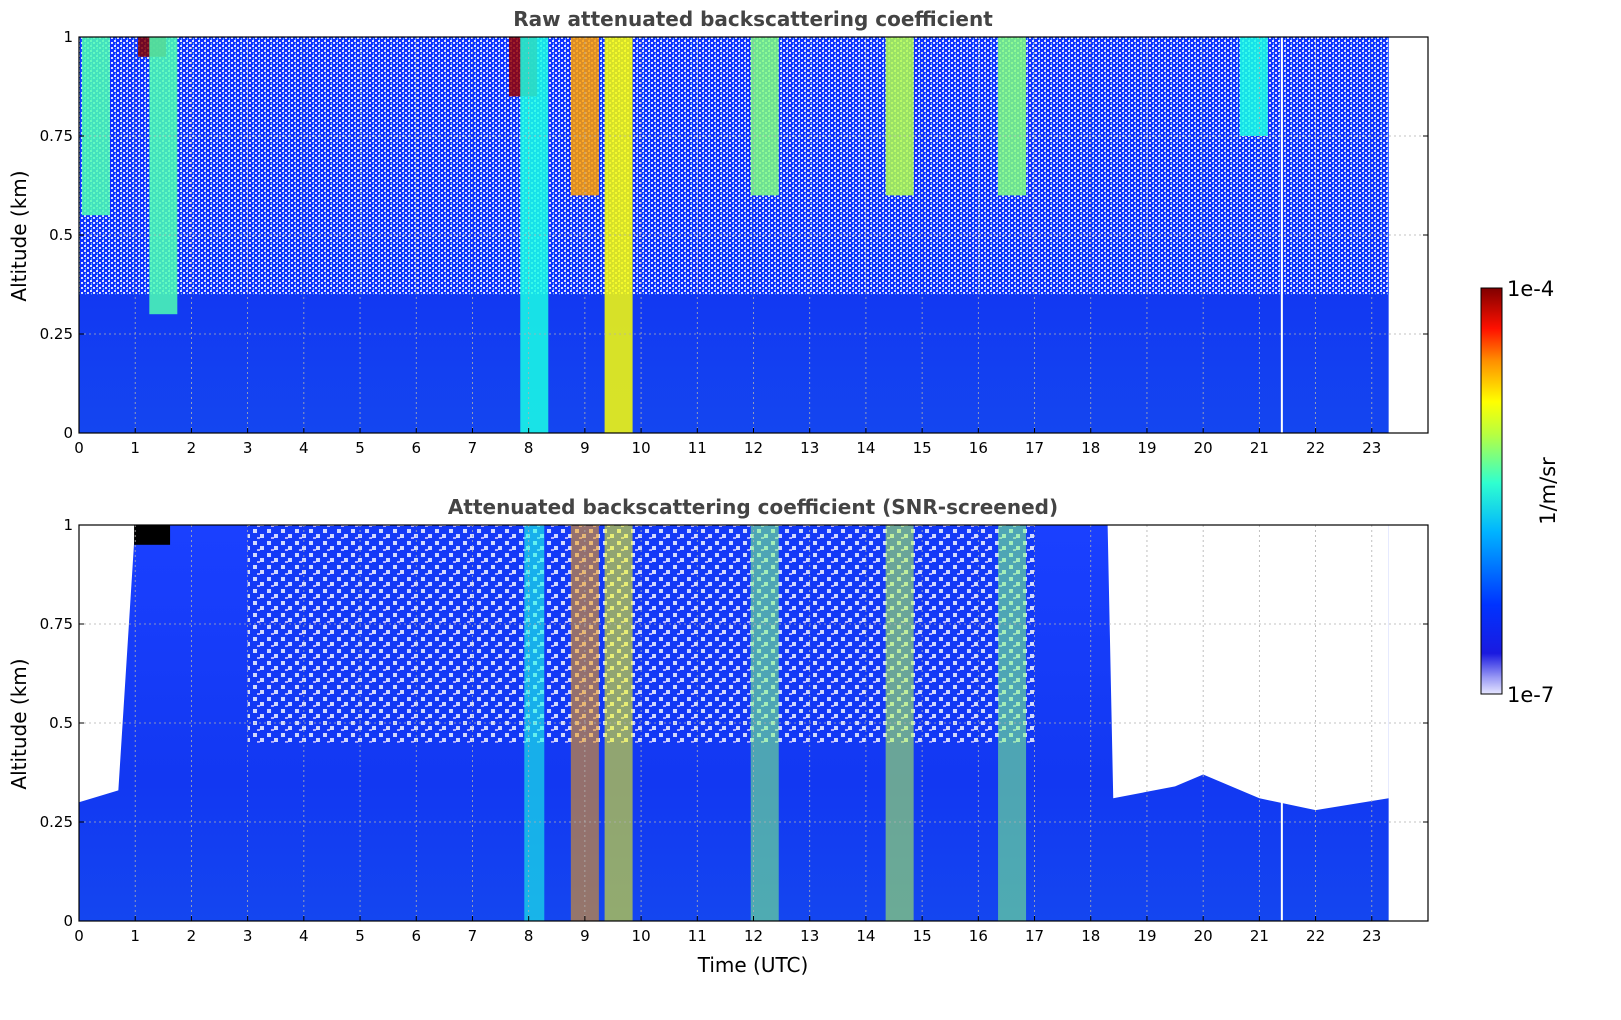 This screenshot has width=1621, height=1020. Describe the element at coordinates (1491, 491) in the screenshot. I see `colorbar-gradient` at that location.